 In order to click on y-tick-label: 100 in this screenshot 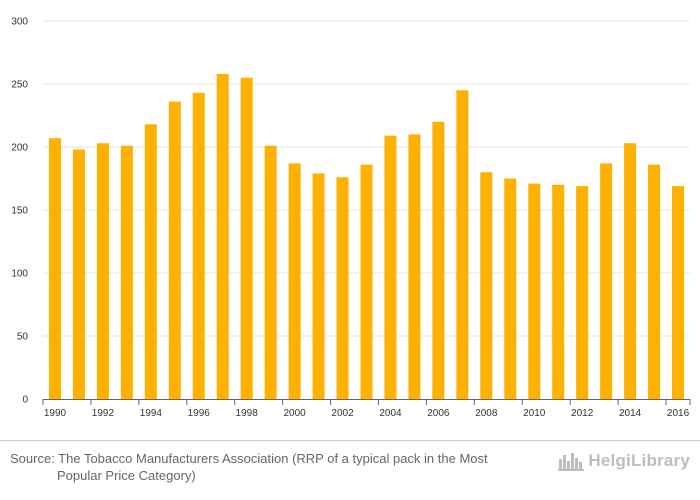, I will do `click(19, 274)`.